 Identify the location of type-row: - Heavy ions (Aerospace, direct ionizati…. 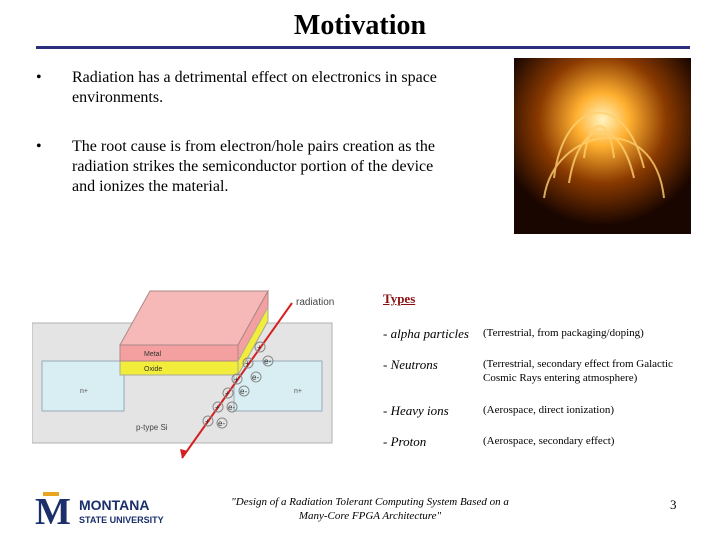
(543, 411).